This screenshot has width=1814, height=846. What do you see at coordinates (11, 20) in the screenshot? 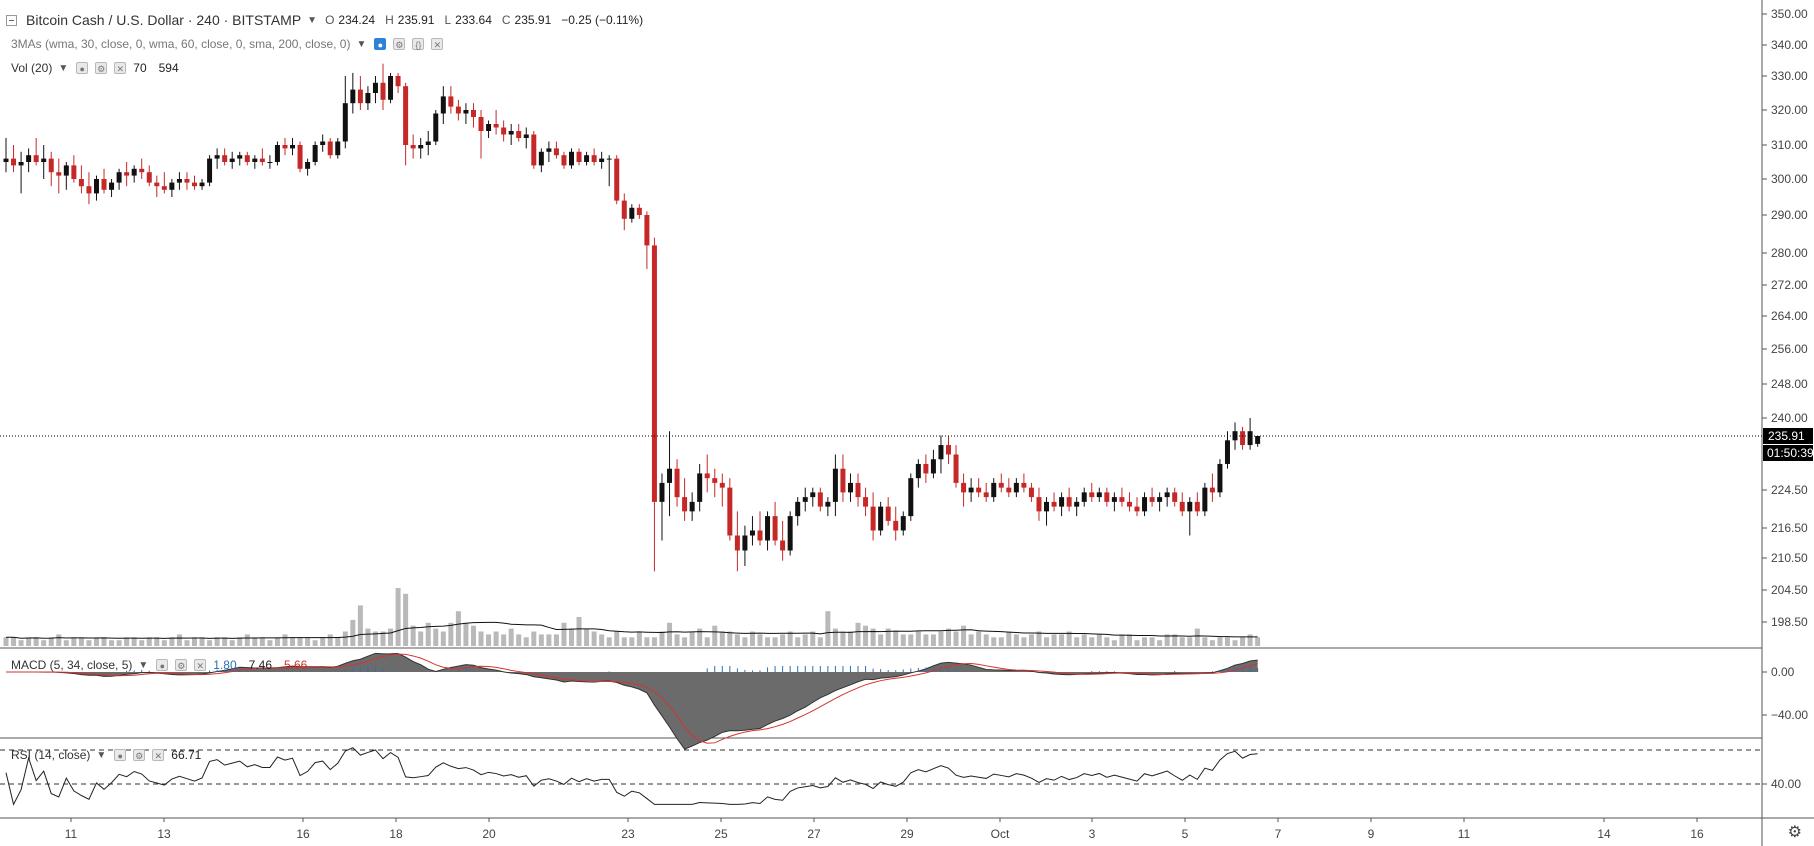
I see `collapse-icon` at bounding box center [11, 20].